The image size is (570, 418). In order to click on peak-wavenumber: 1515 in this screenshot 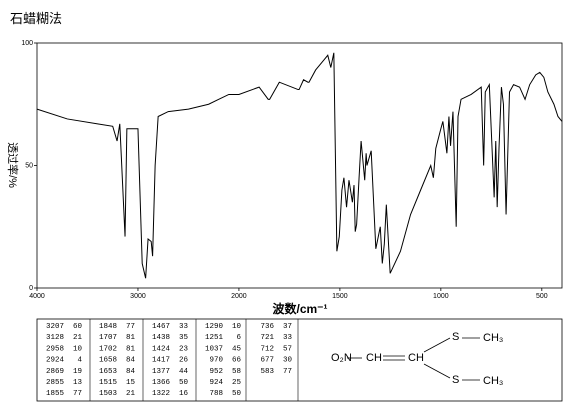, I will do `click(108, 383)`.